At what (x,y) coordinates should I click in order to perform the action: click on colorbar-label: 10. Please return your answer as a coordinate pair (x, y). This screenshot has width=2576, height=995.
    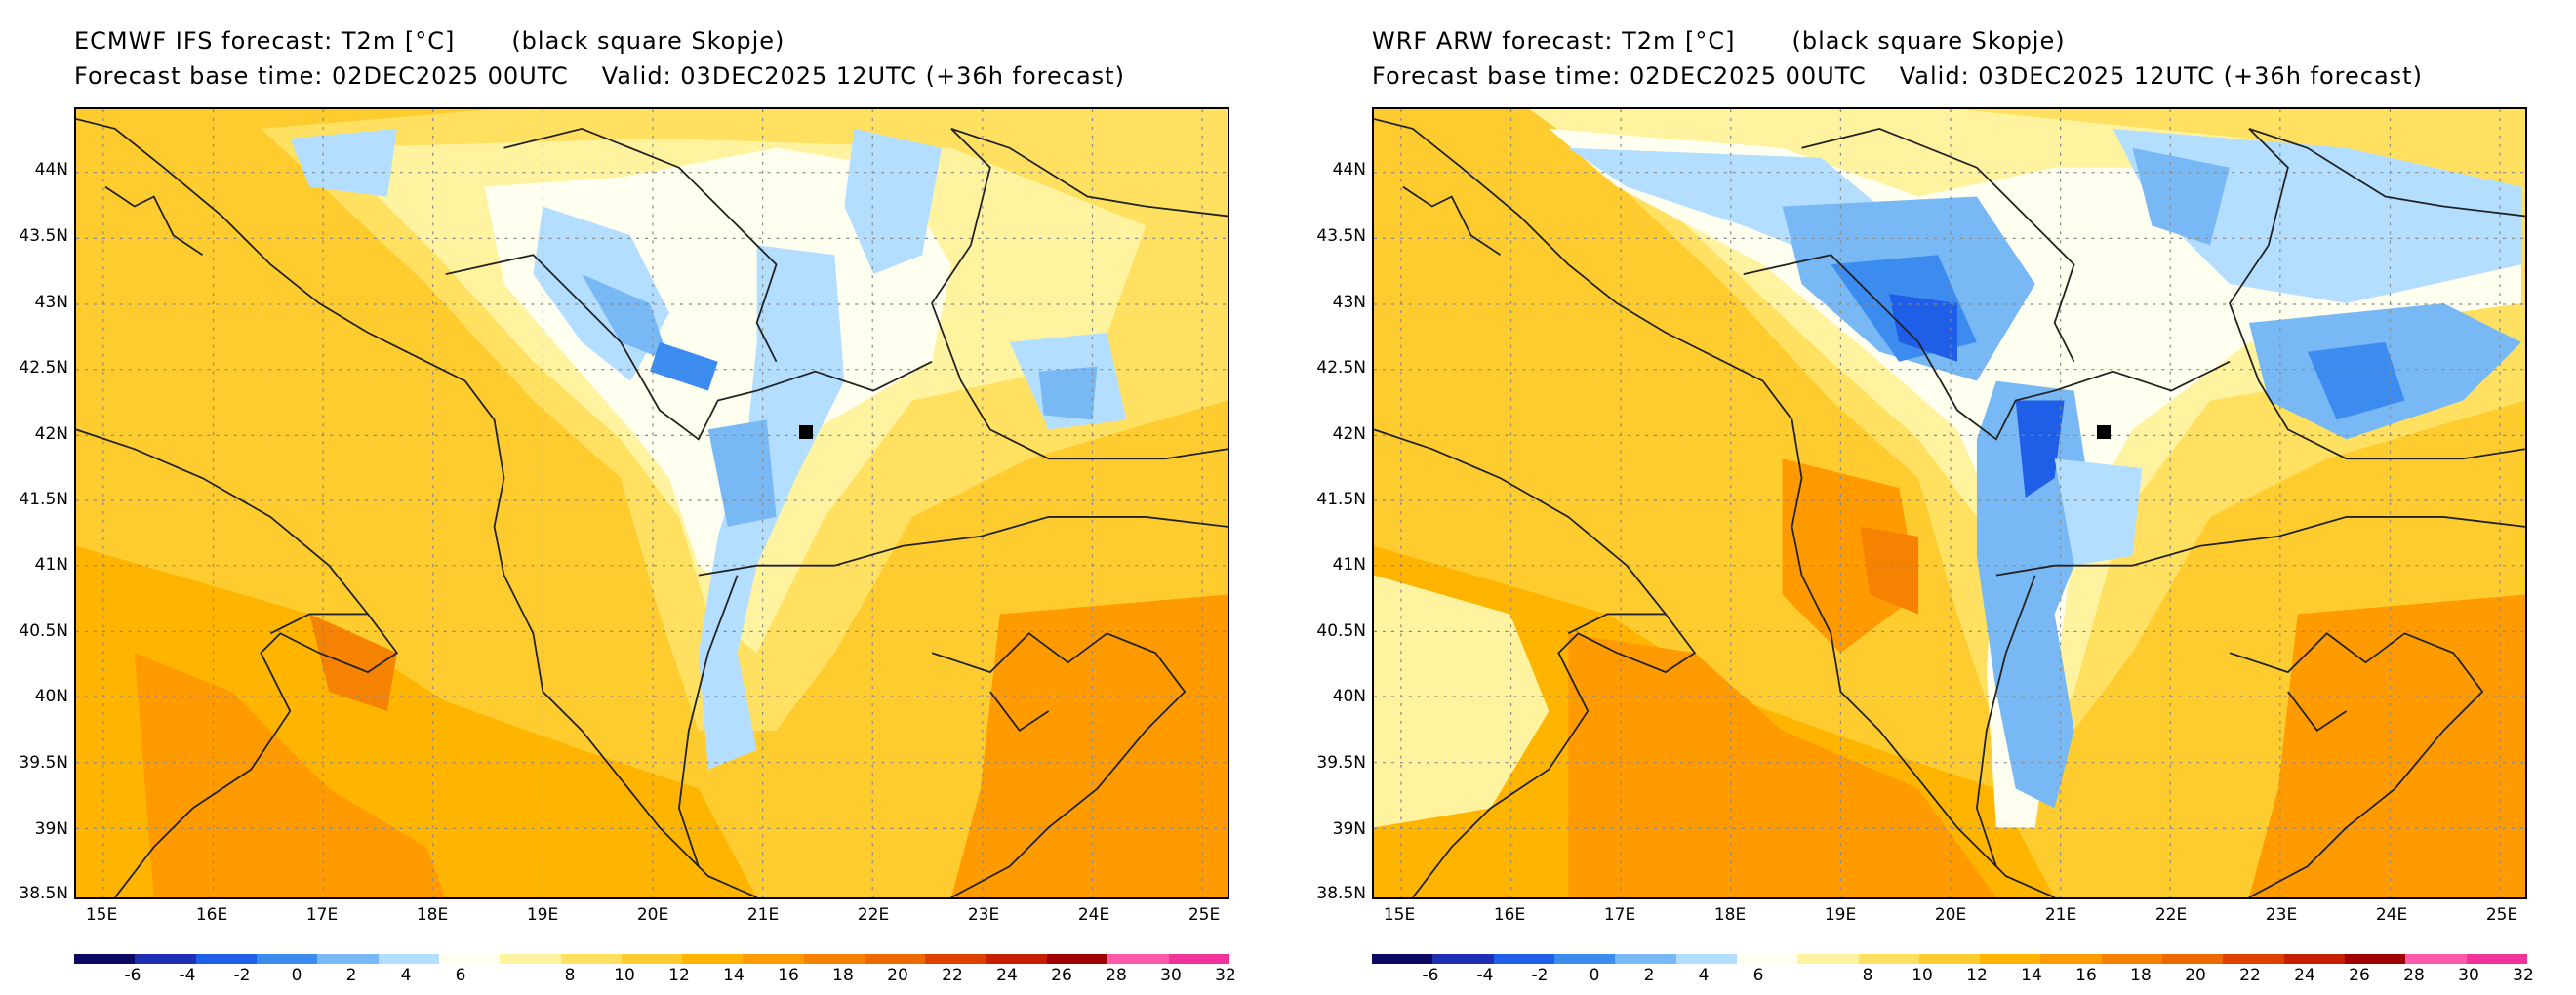
    Looking at the image, I should click on (624, 975).